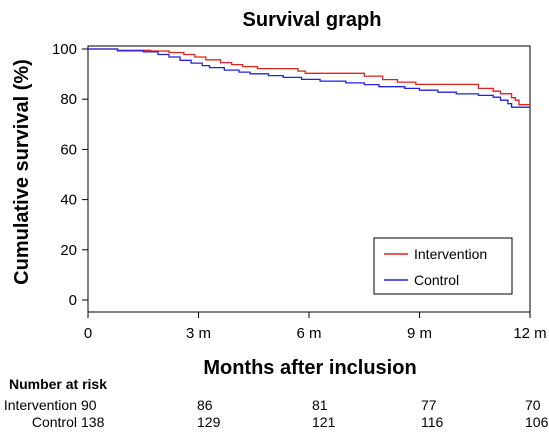  I want to click on x-tick-label: 9 m, so click(419, 333).